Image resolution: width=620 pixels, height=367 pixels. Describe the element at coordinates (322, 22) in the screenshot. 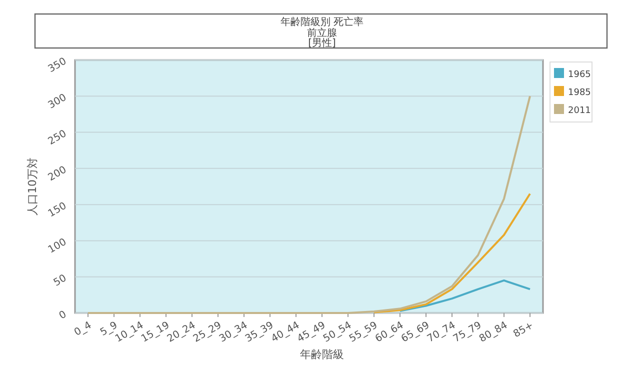

I see `chart-title: 年齢階級別 死亡率` at that location.